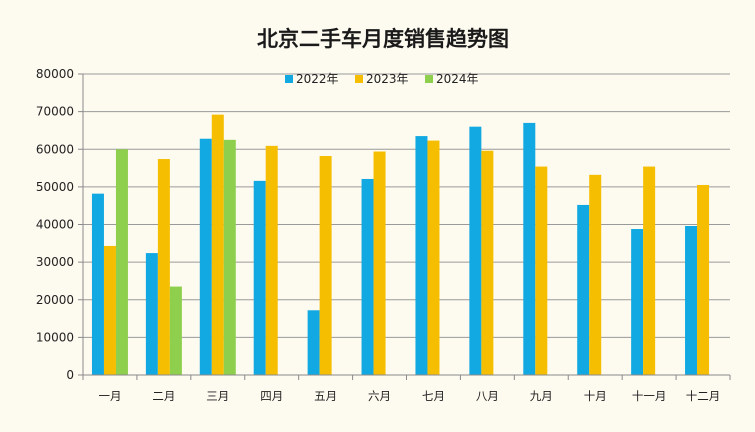 The height and width of the screenshot is (432, 755). What do you see at coordinates (271, 396) in the screenshot?
I see `x-tick-label: 四月` at bounding box center [271, 396].